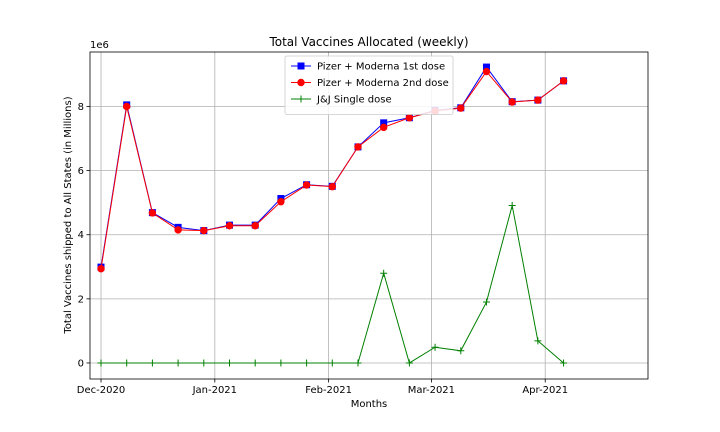 The image size is (720, 432). I want to click on x-tick-label: Feb-2021, so click(328, 390).